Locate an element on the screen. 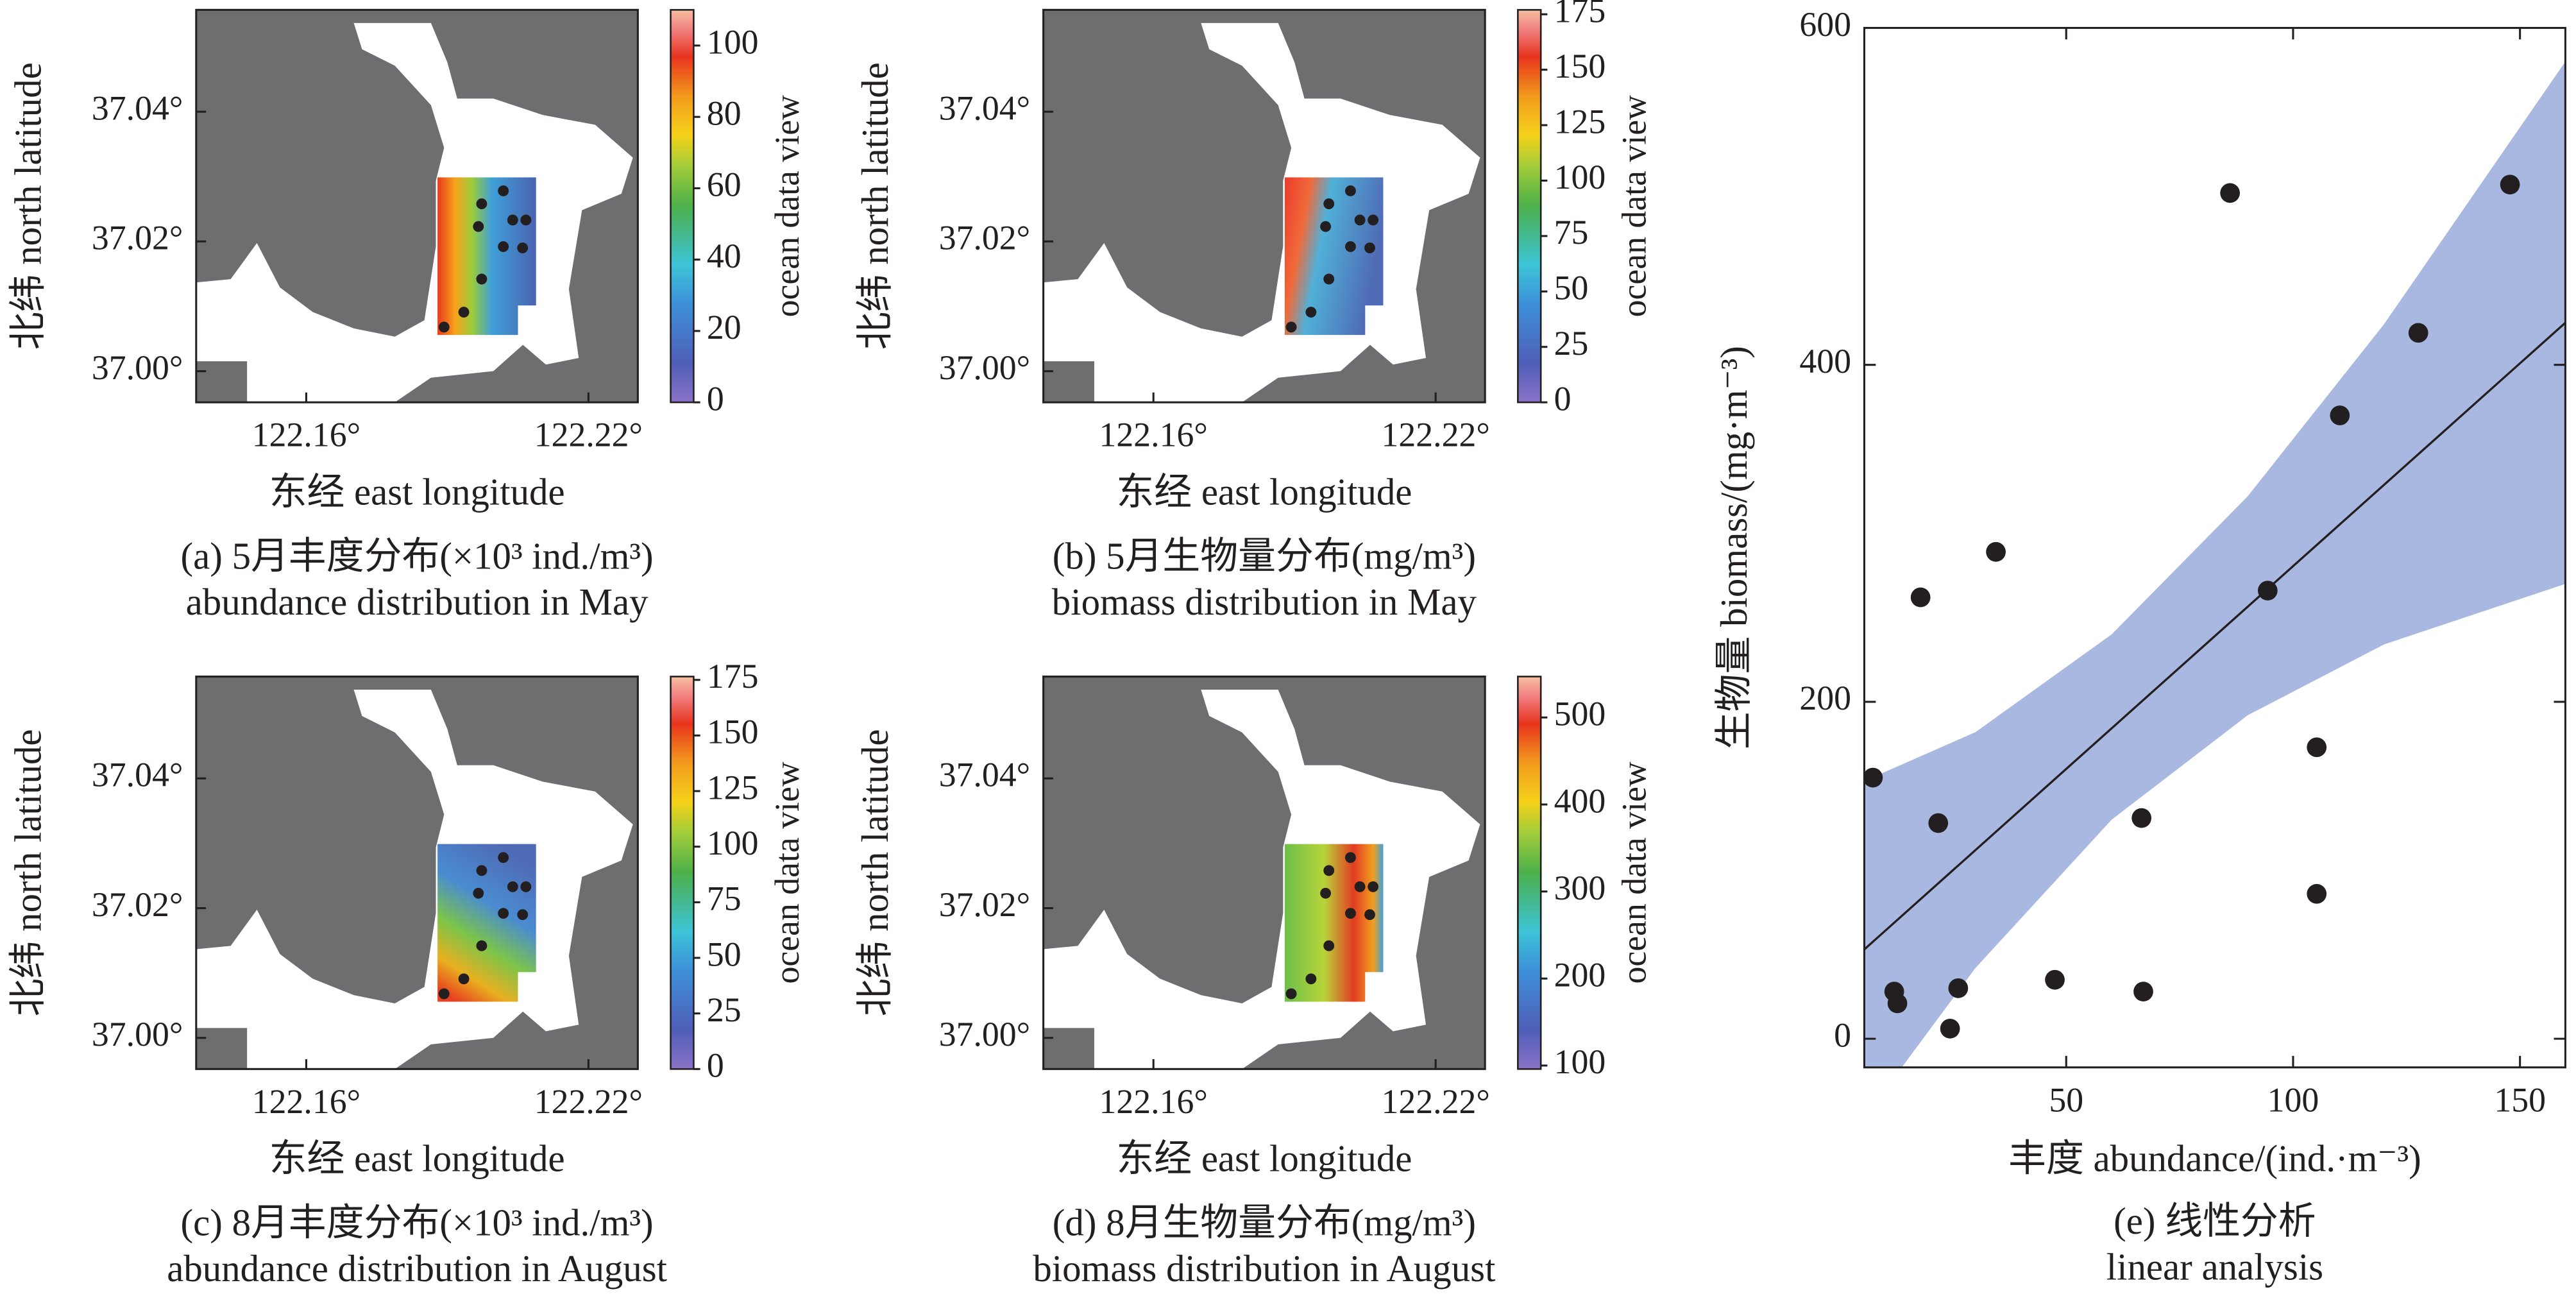  x-tick-label: 100 is located at coordinates (2293, 1099).